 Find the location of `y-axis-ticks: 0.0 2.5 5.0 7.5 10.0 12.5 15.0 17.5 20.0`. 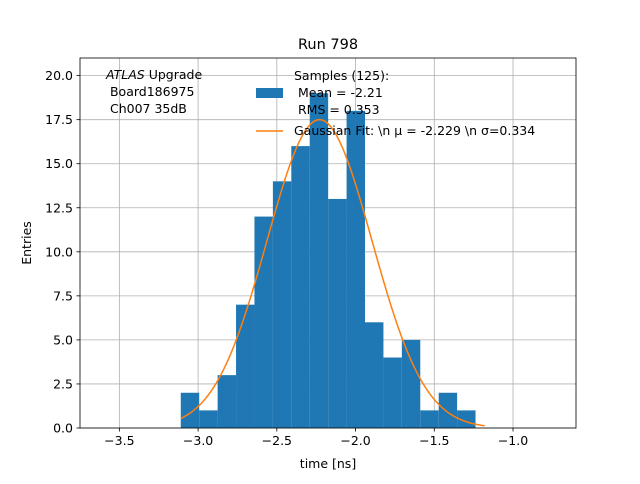

y-axis-ticks: 0.0 2.5 5.0 7.5 10.0 12.5 15.0 17.5 20.0 is located at coordinates (62, 252).